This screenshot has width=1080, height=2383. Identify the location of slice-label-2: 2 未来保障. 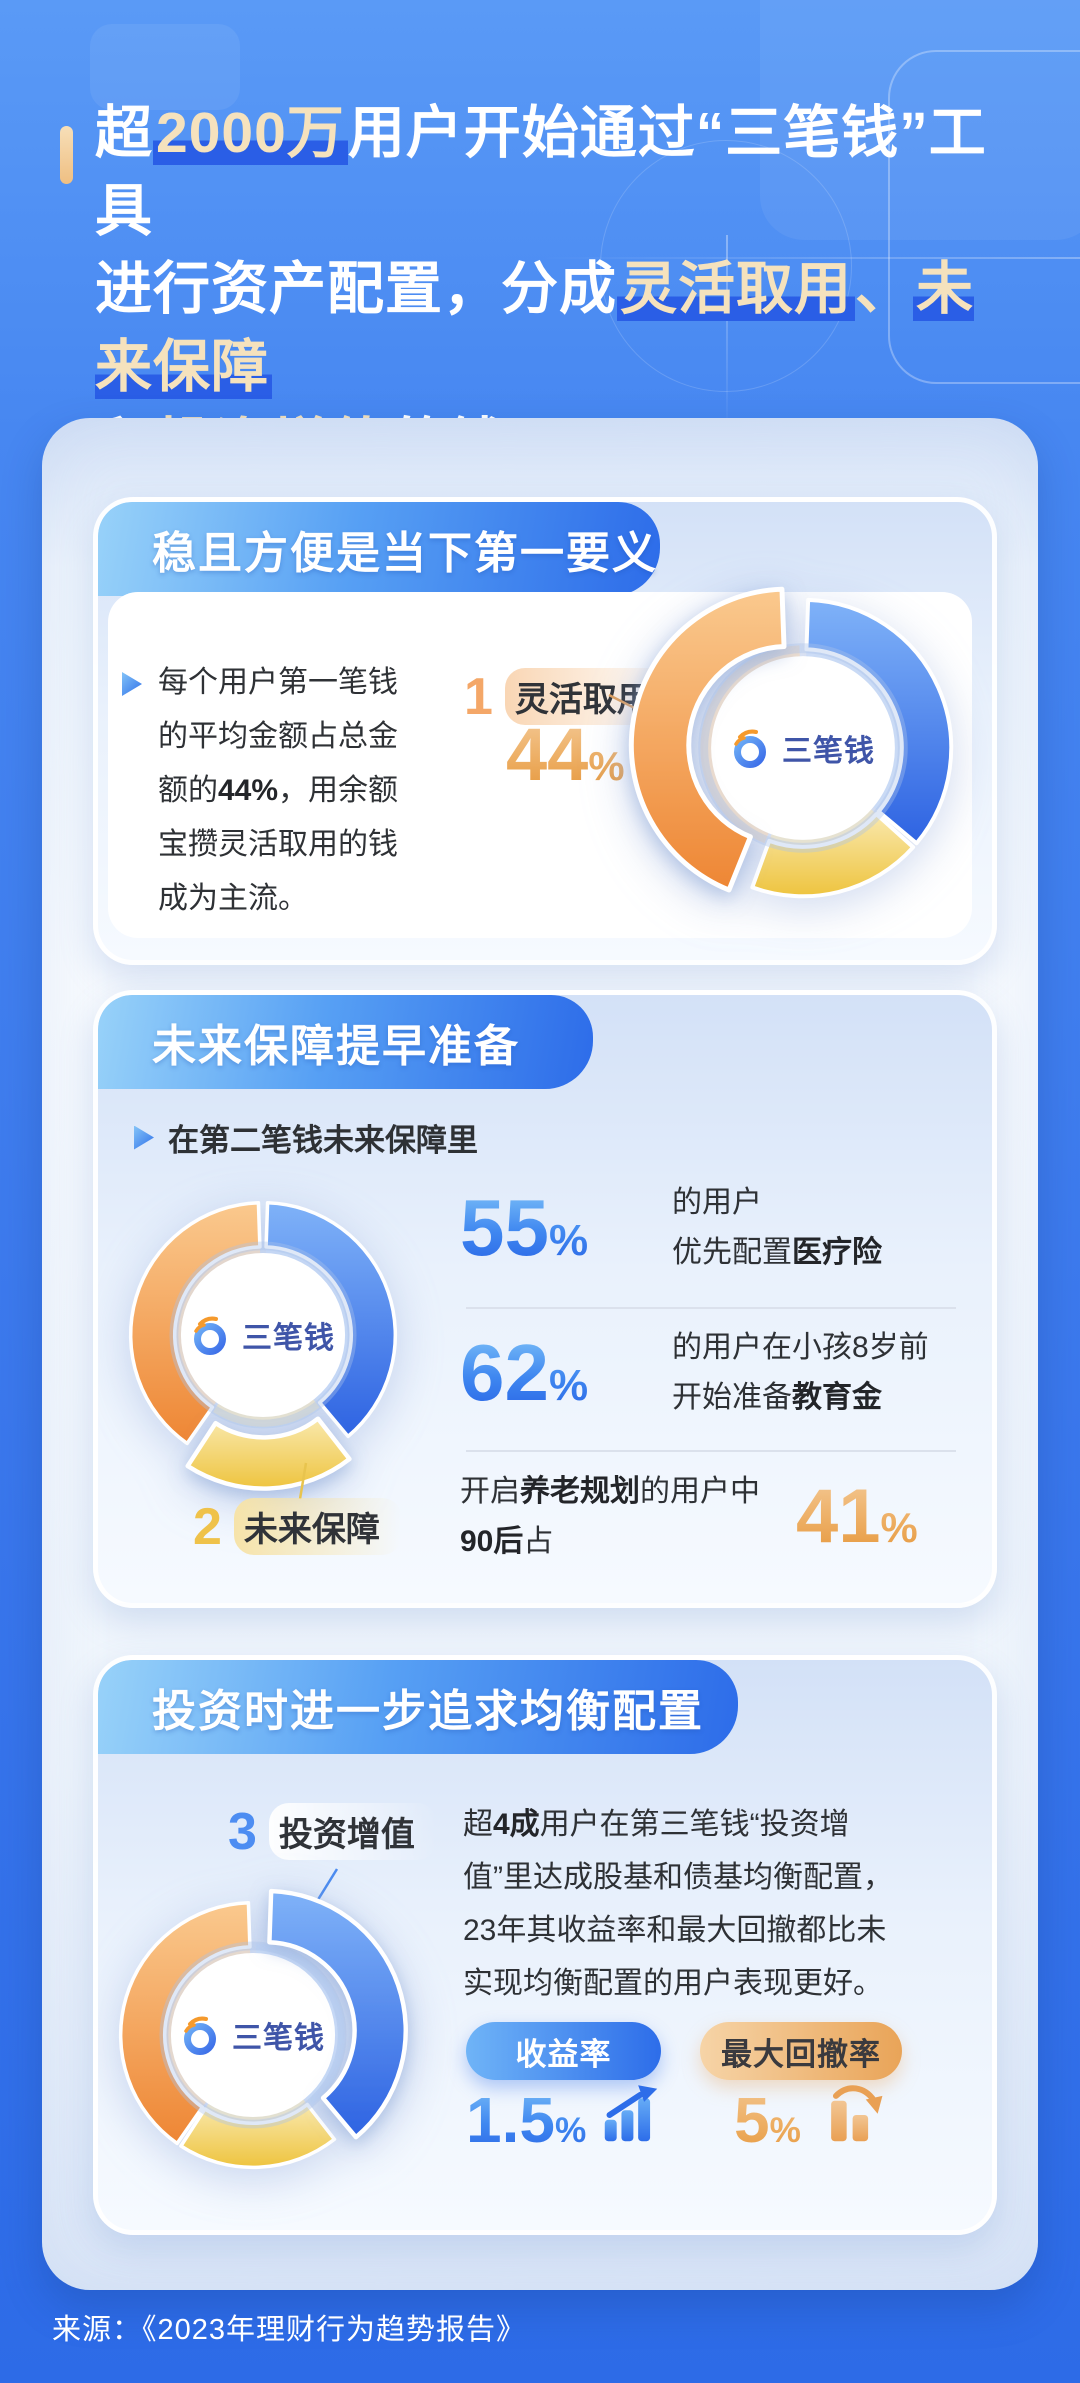
(297, 1526).